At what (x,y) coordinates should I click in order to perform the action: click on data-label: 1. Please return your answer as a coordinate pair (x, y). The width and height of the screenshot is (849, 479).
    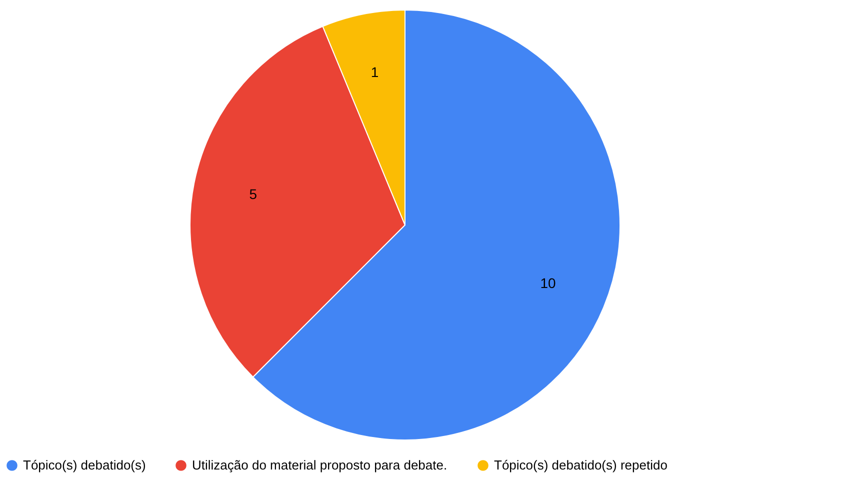
    Looking at the image, I should click on (374, 72).